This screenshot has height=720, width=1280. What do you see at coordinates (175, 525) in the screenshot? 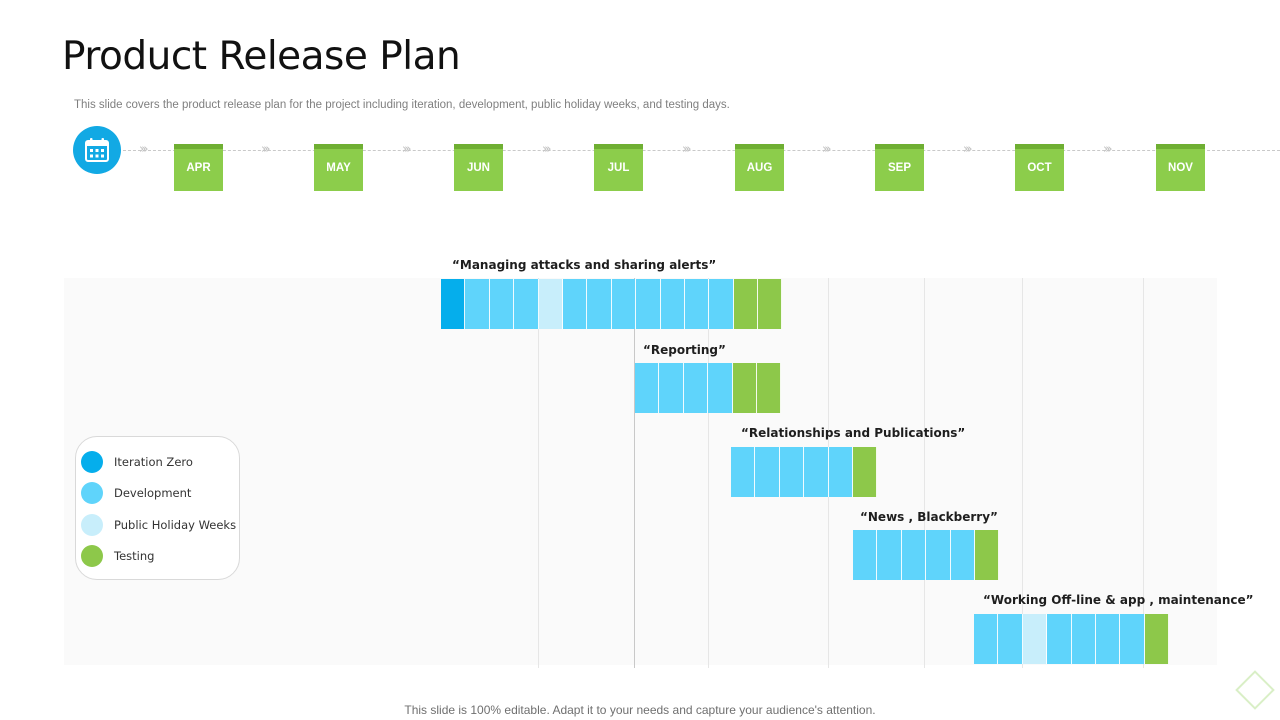
I see `legend-label: Public Holiday Weeks` at bounding box center [175, 525].